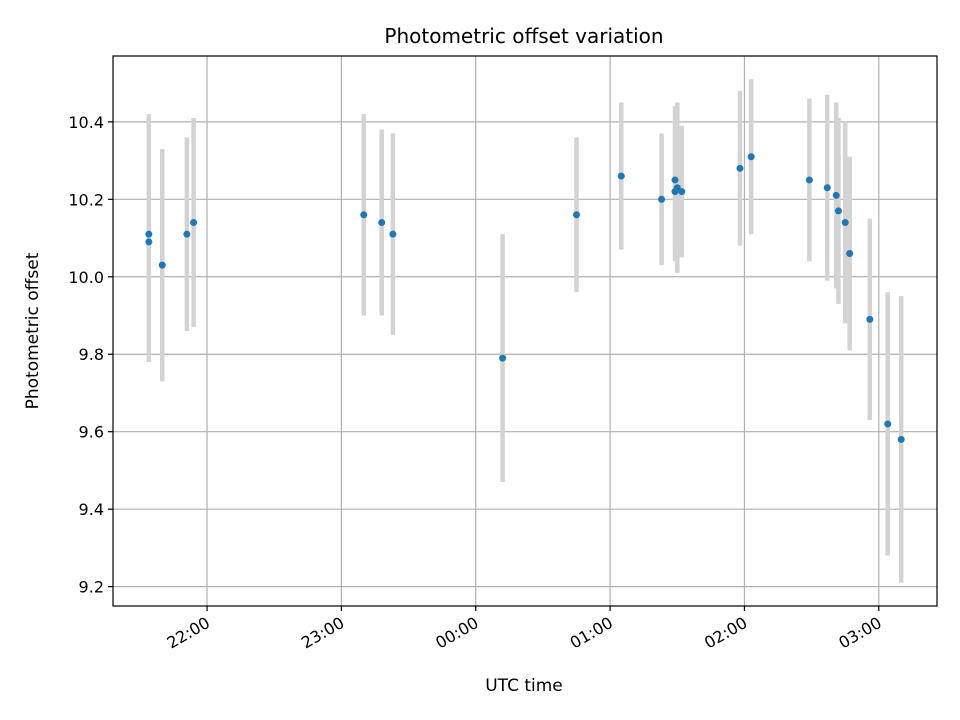  I want to click on chart-title: Photometric offset variation, so click(523, 36).